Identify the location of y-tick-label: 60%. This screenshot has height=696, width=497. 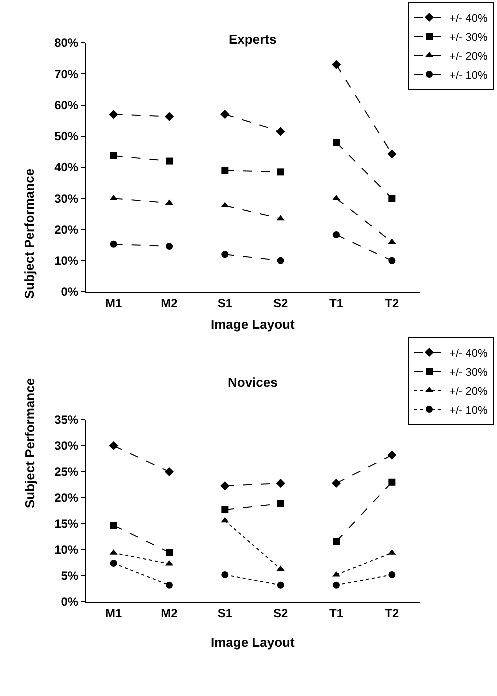
(66, 105).